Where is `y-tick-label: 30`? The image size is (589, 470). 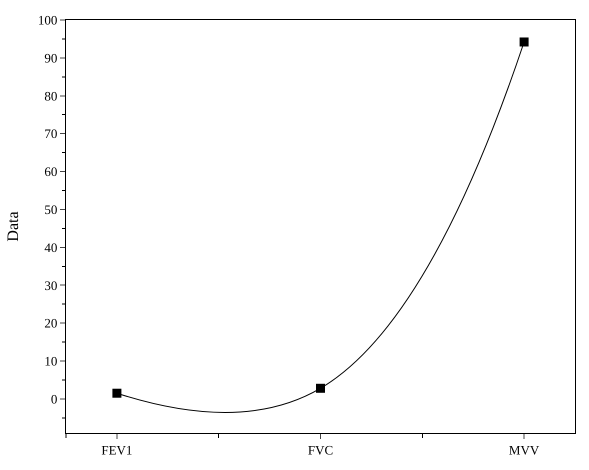
y-tick-label: 30 is located at coordinates (51, 285).